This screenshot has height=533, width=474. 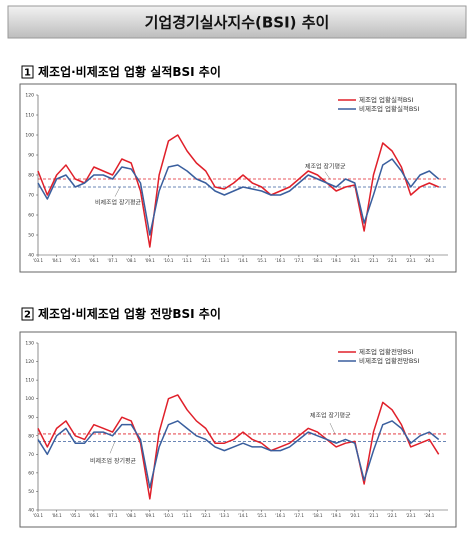 I want to click on section-heading: 제조업·비제조업 업황 전망BSI 추이, so click(x=129, y=313).